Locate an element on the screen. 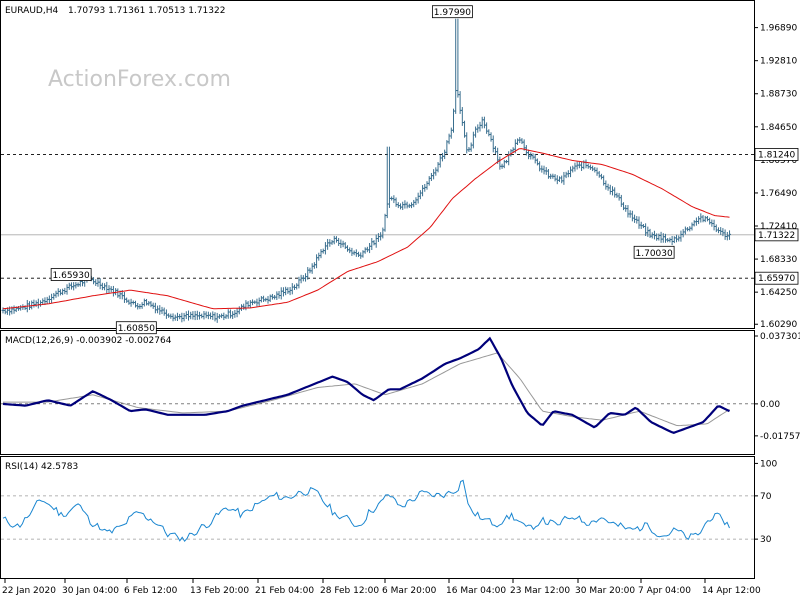 This screenshot has height=600, width=800. price-axis-marker-1: 1.65970 is located at coordinates (776, 278).